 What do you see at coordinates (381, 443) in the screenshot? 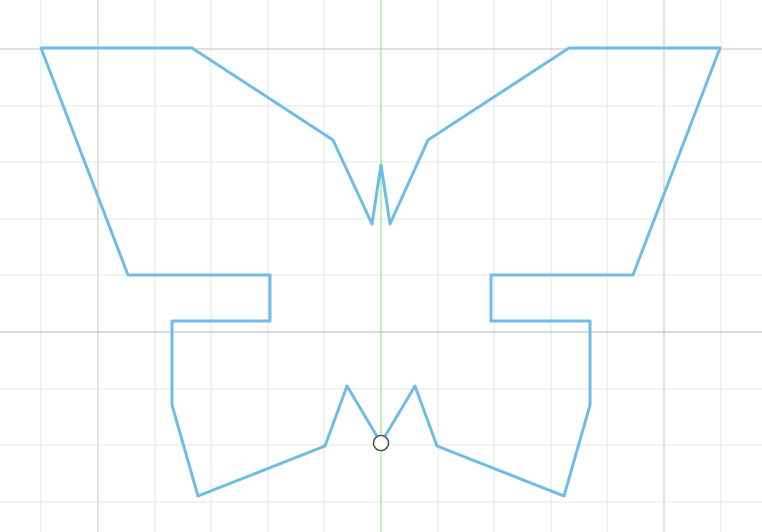
I see `circle-point-icon` at bounding box center [381, 443].